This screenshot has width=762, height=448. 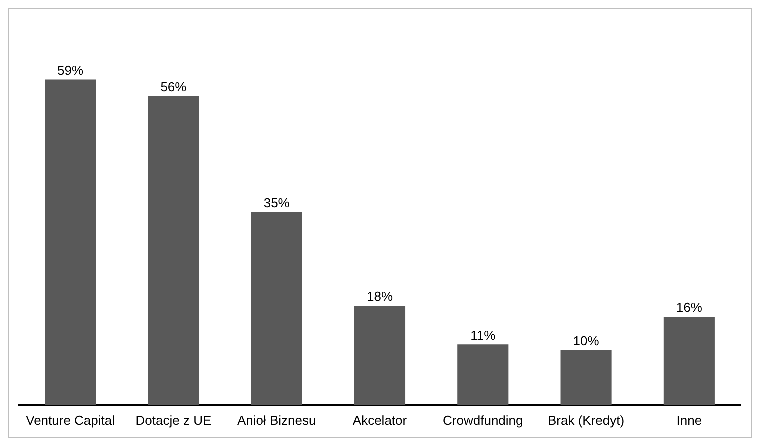 What do you see at coordinates (380, 420) in the screenshot?
I see `x-tick-label: Akcelator` at bounding box center [380, 420].